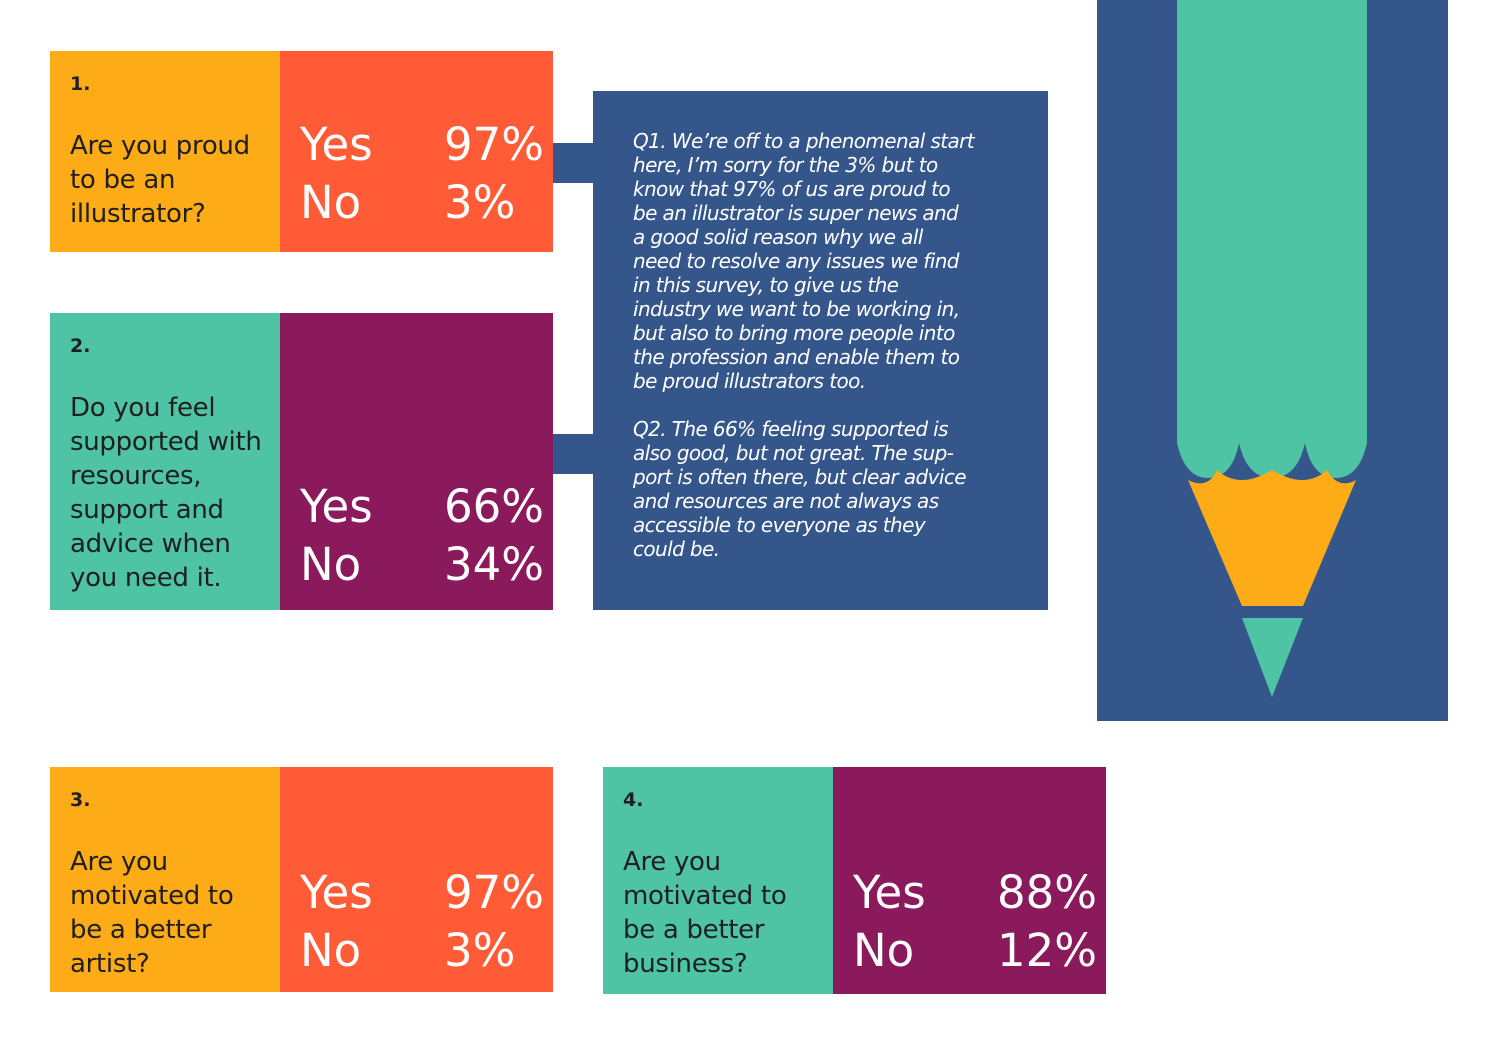 The width and height of the screenshot is (1501, 1051). Describe the element at coordinates (794, 333) in the screenshot. I see `commentary-line: but also to bring more people into` at that location.